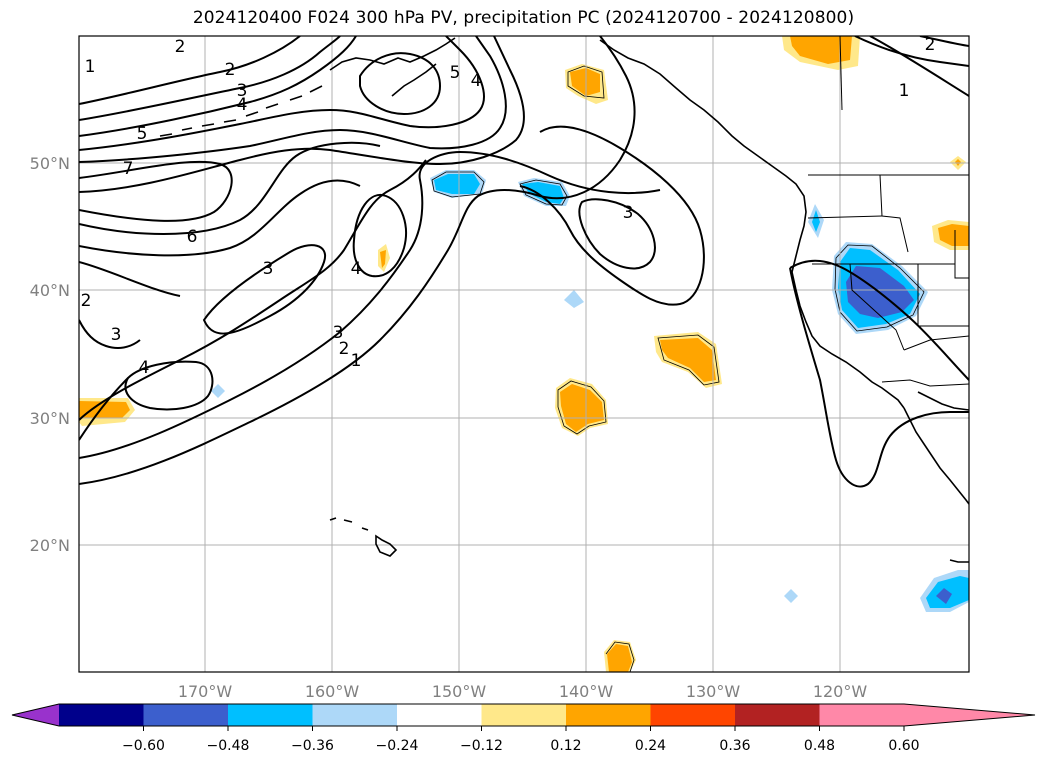 The height and width of the screenshot is (765, 1047). Describe the element at coordinates (332, 691) in the screenshot. I see `lon-label: 160°W` at that location.